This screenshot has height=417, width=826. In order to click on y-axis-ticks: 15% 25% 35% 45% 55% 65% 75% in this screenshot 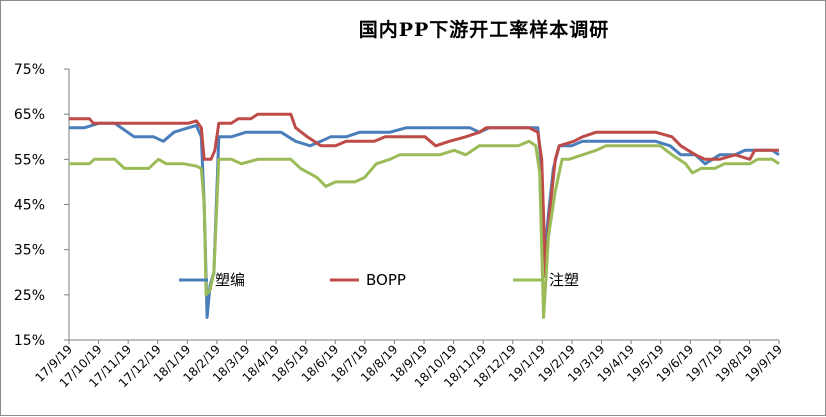, I will do `click(41, 205)`.